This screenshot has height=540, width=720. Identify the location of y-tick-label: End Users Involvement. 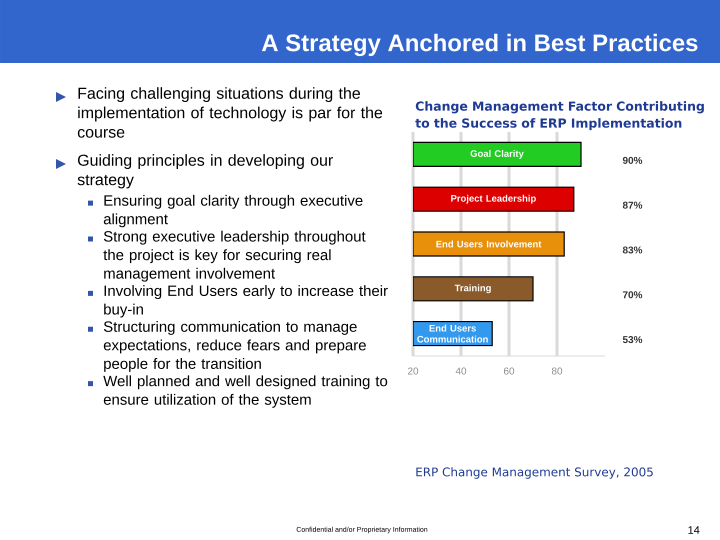
(489, 244).